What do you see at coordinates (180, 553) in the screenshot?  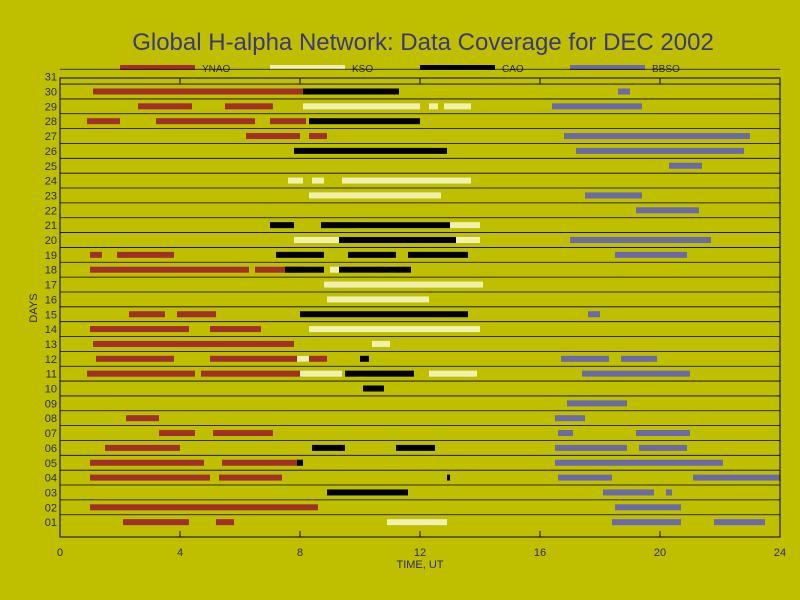 I see `x-tick-label: 4` at bounding box center [180, 553].